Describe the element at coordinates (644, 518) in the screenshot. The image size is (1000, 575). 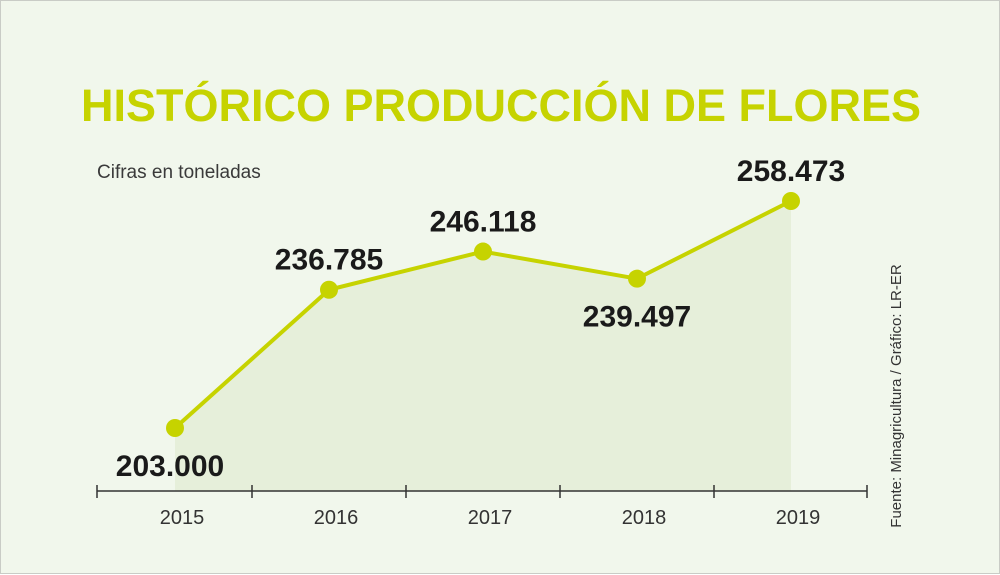
I see `x-tick-label-2018: 2018` at that location.